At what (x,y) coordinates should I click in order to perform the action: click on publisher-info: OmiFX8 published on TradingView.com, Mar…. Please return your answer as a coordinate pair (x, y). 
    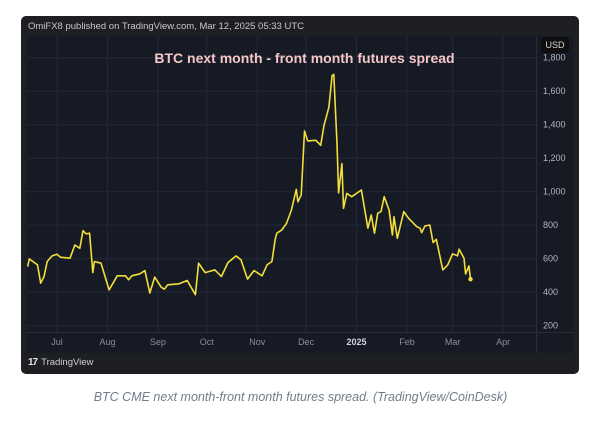
    Looking at the image, I should click on (166, 26).